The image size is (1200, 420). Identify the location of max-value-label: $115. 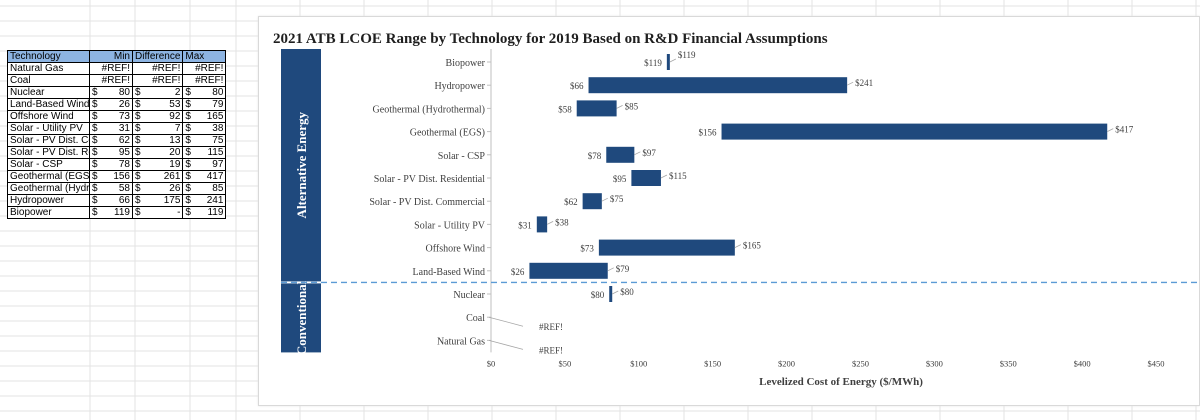
(678, 176).